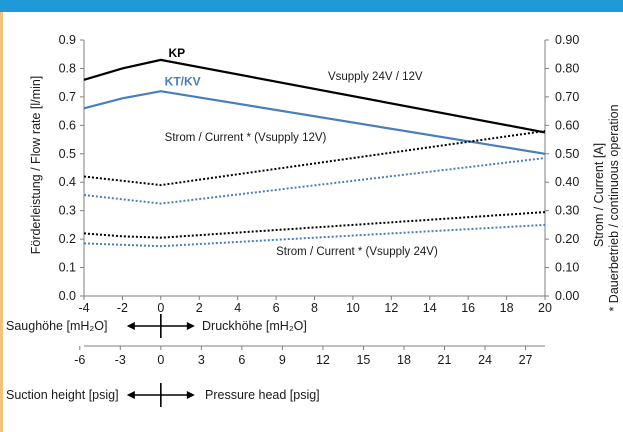 The height and width of the screenshot is (432, 623). I want to click on x-tick-label: -2, so click(122, 308).